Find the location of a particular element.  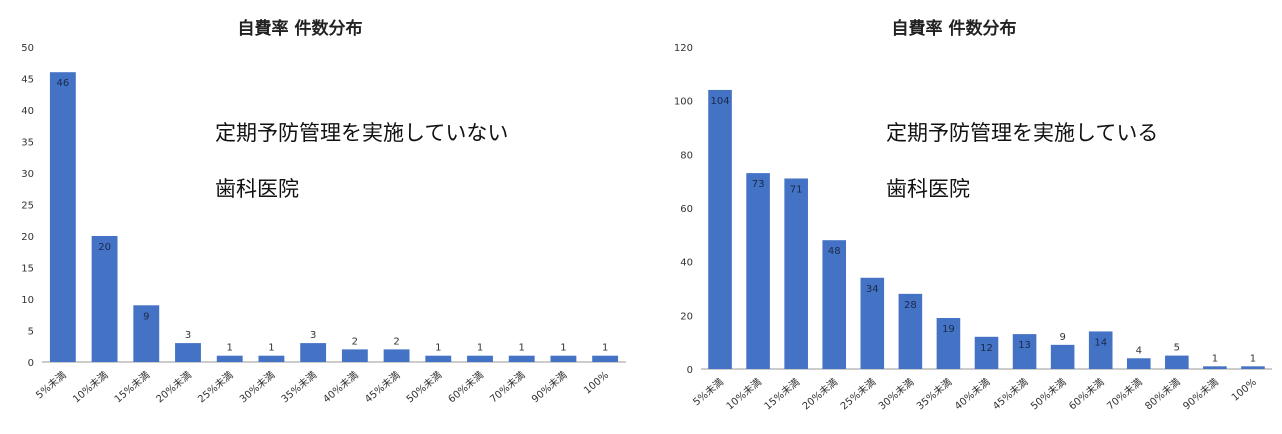

left-x-tick-label: 90%未満 is located at coordinates (549, 387).